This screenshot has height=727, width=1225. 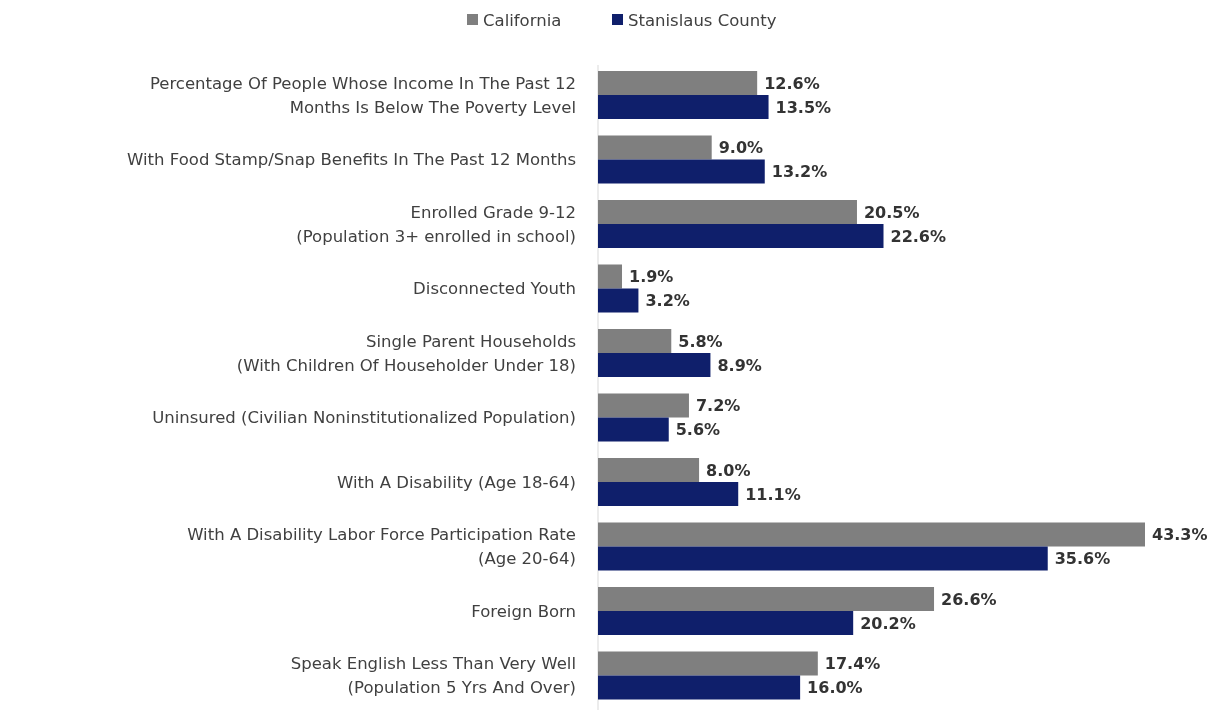 I want to click on y-tick-label: Speak English Less Than Very Well (Population 5 Yrs And Over), so click(x=433, y=676).